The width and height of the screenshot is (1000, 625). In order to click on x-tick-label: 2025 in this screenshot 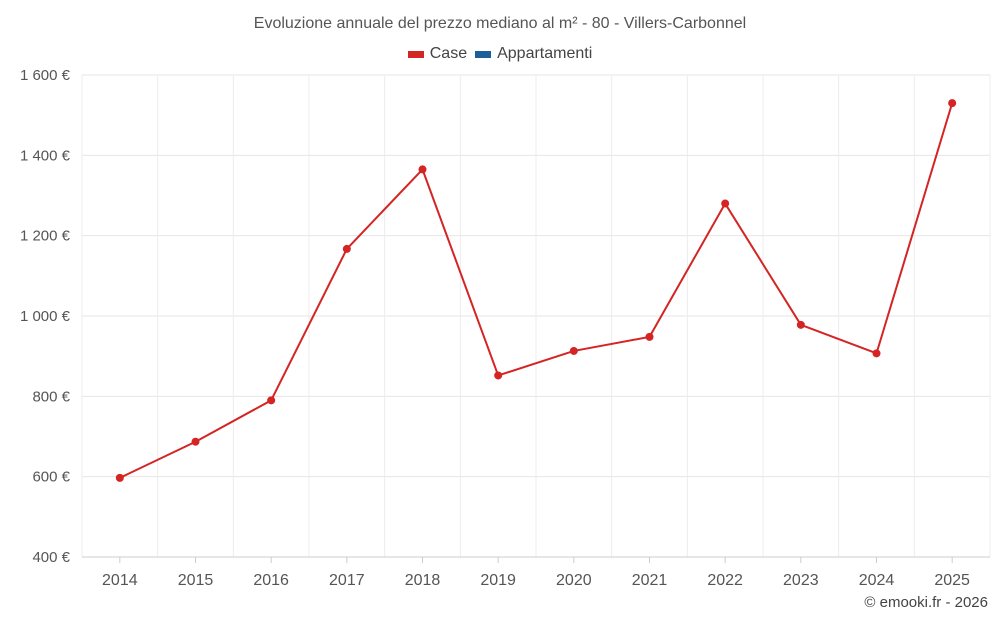, I will do `click(952, 580)`.